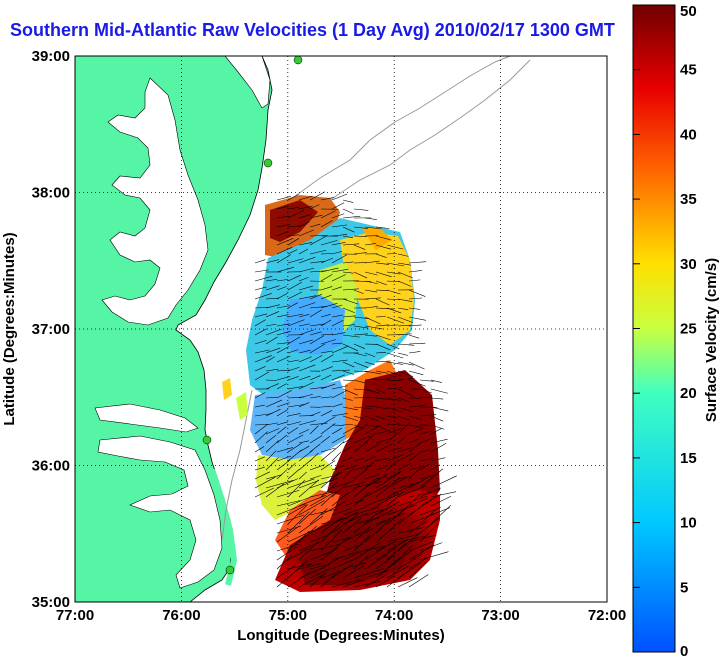  Describe the element at coordinates (247, 82) in the screenshot. I see `delaware-bay` at that location.